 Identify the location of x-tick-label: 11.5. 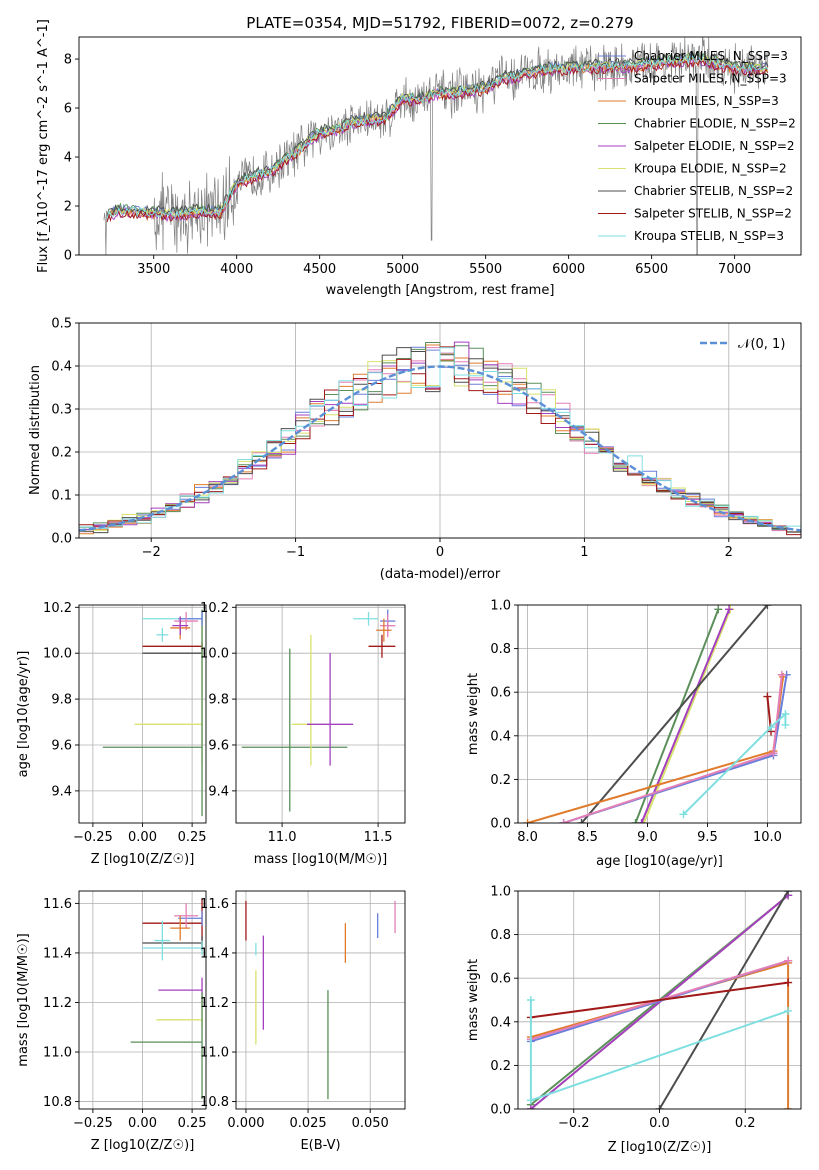
(378, 837).